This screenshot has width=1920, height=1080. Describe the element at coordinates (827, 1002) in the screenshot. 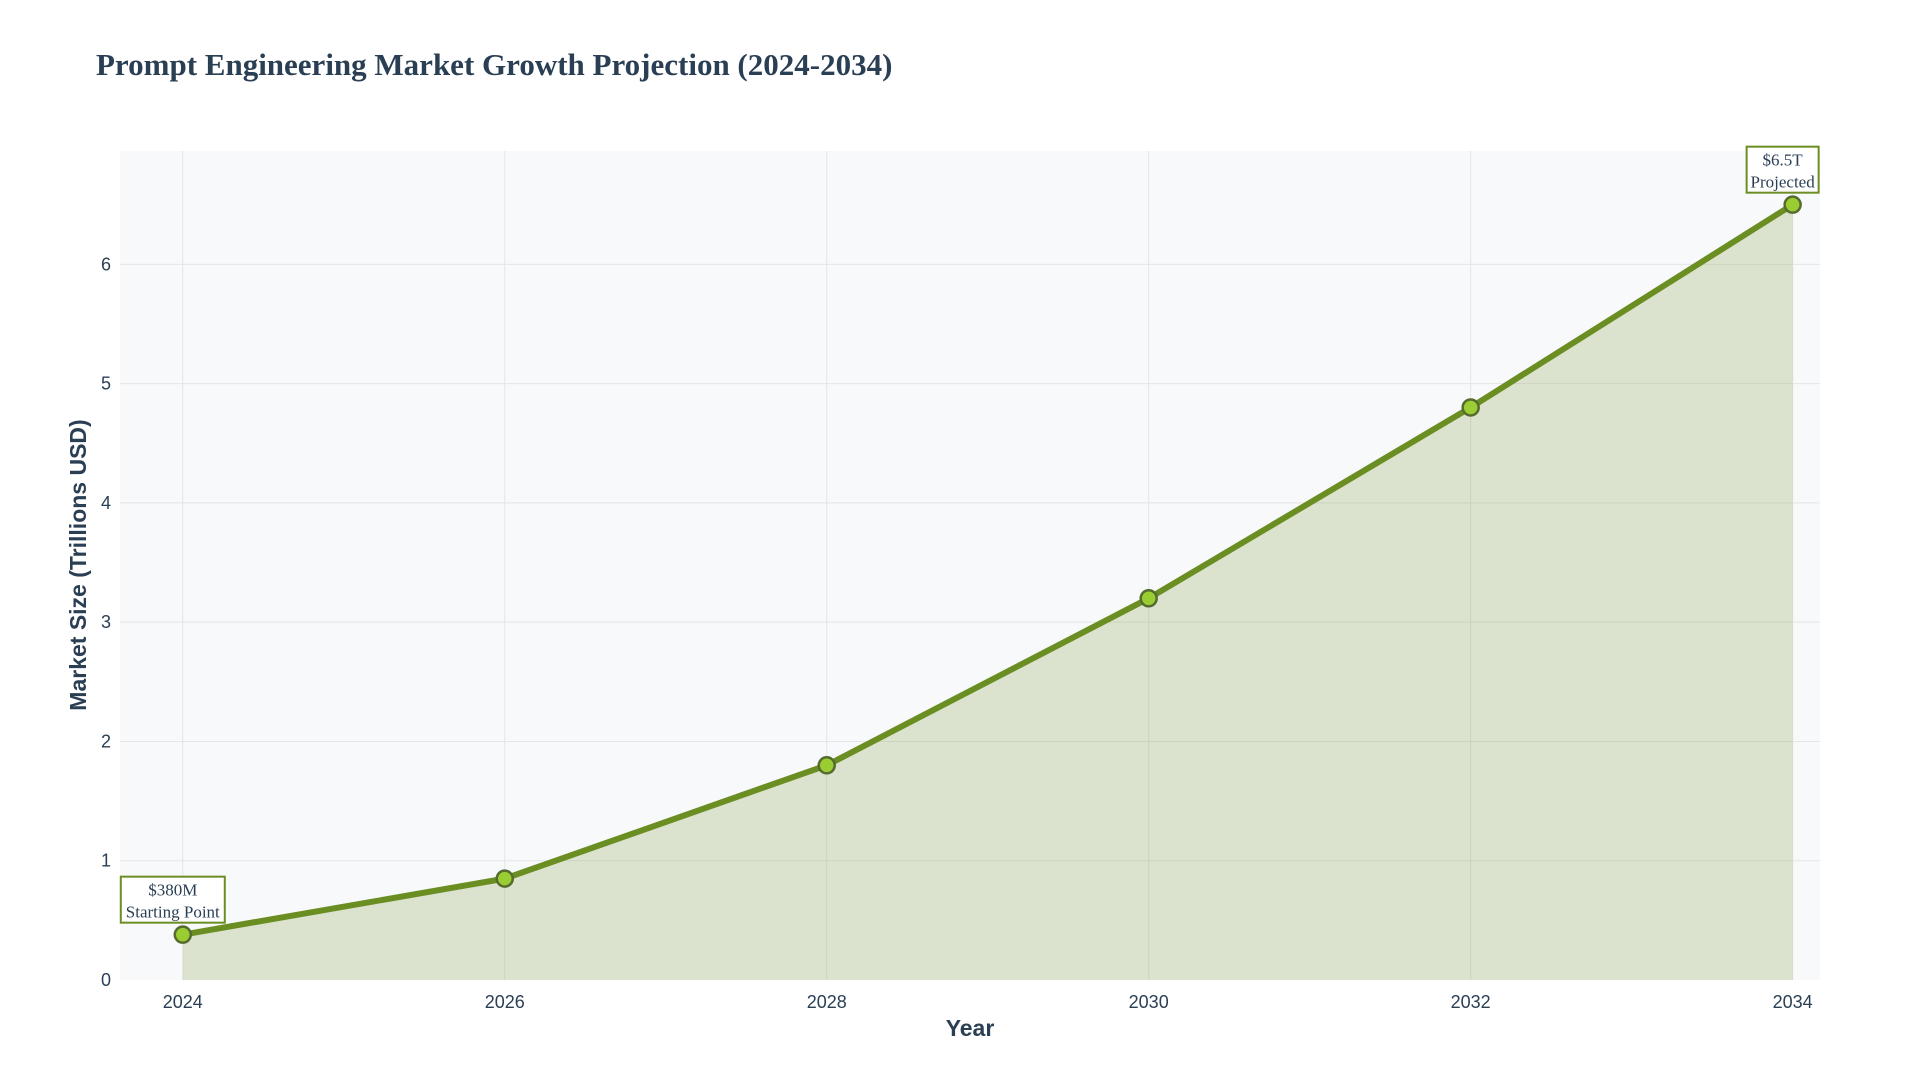

I see `x-tick-label: 2028` at that location.